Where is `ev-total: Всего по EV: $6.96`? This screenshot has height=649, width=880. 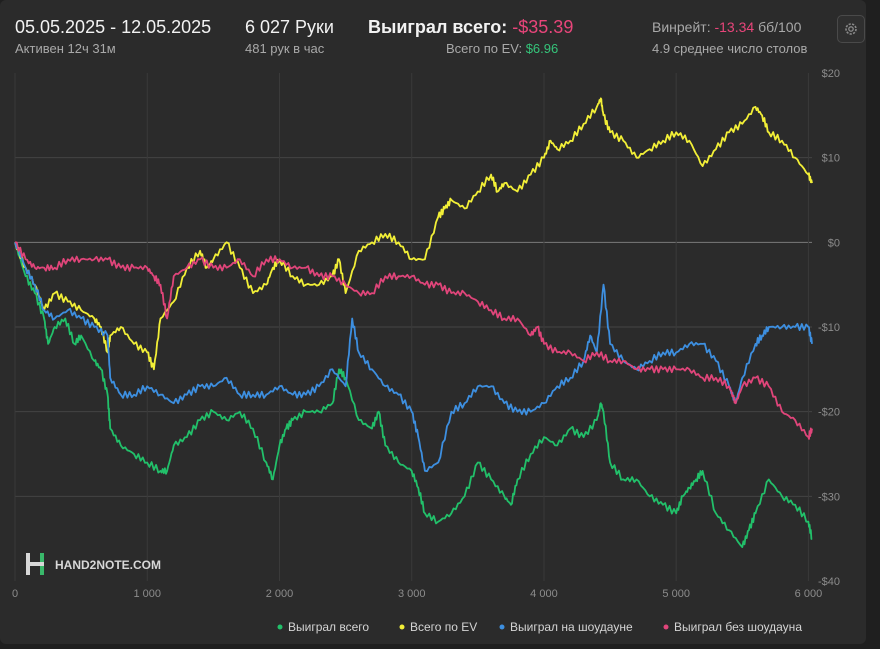 ev-total: Всего по EV: $6.96 is located at coordinates (502, 48).